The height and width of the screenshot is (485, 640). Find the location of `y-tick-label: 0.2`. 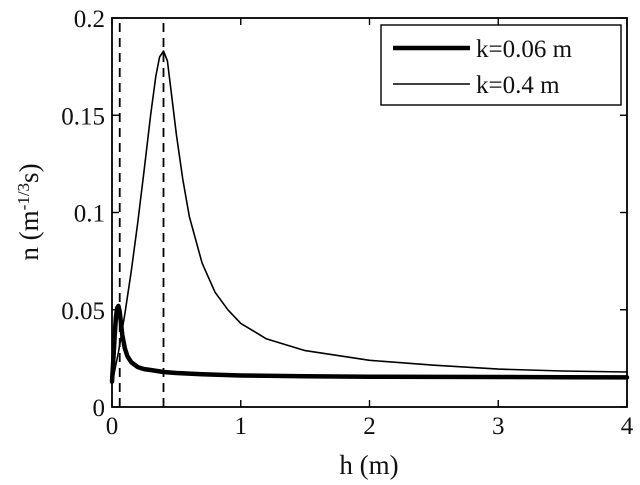

y-tick-label: 0.2 is located at coordinates (89, 19).